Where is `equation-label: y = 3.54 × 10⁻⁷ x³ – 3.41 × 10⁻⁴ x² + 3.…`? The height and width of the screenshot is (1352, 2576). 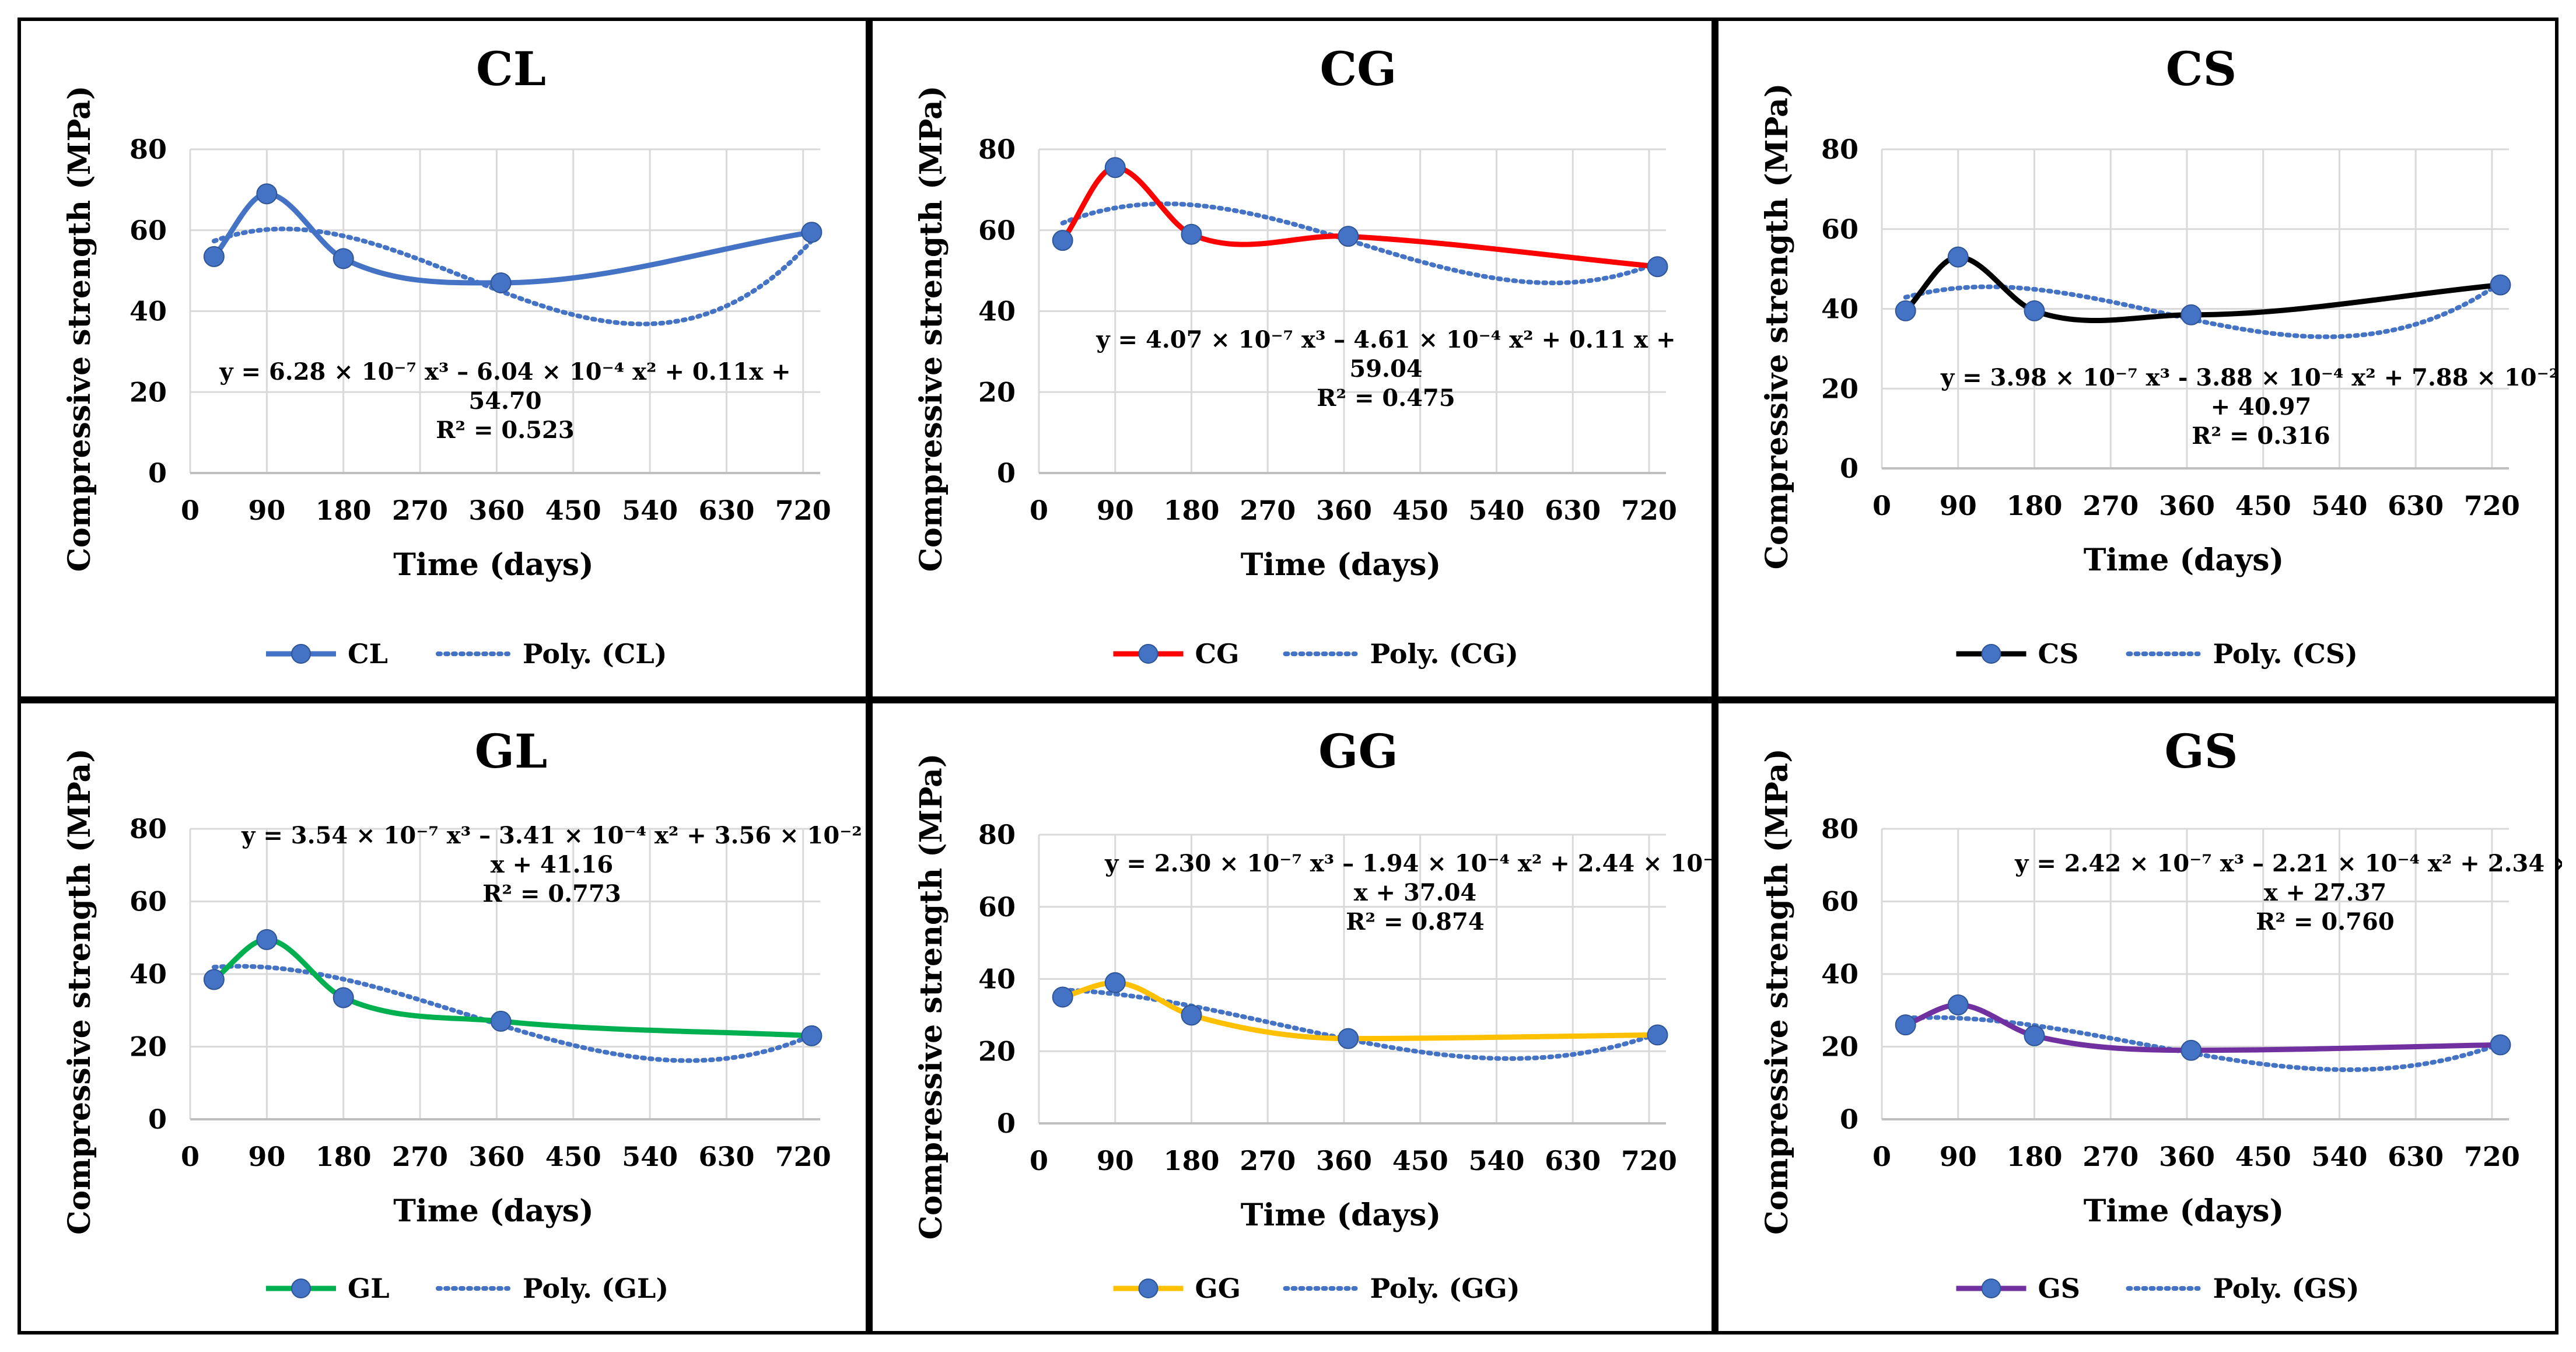 equation-label: y = 3.54 × 10⁻⁷ x³ – 3.41 × 10⁻⁴ x² + 3.… is located at coordinates (551, 835).